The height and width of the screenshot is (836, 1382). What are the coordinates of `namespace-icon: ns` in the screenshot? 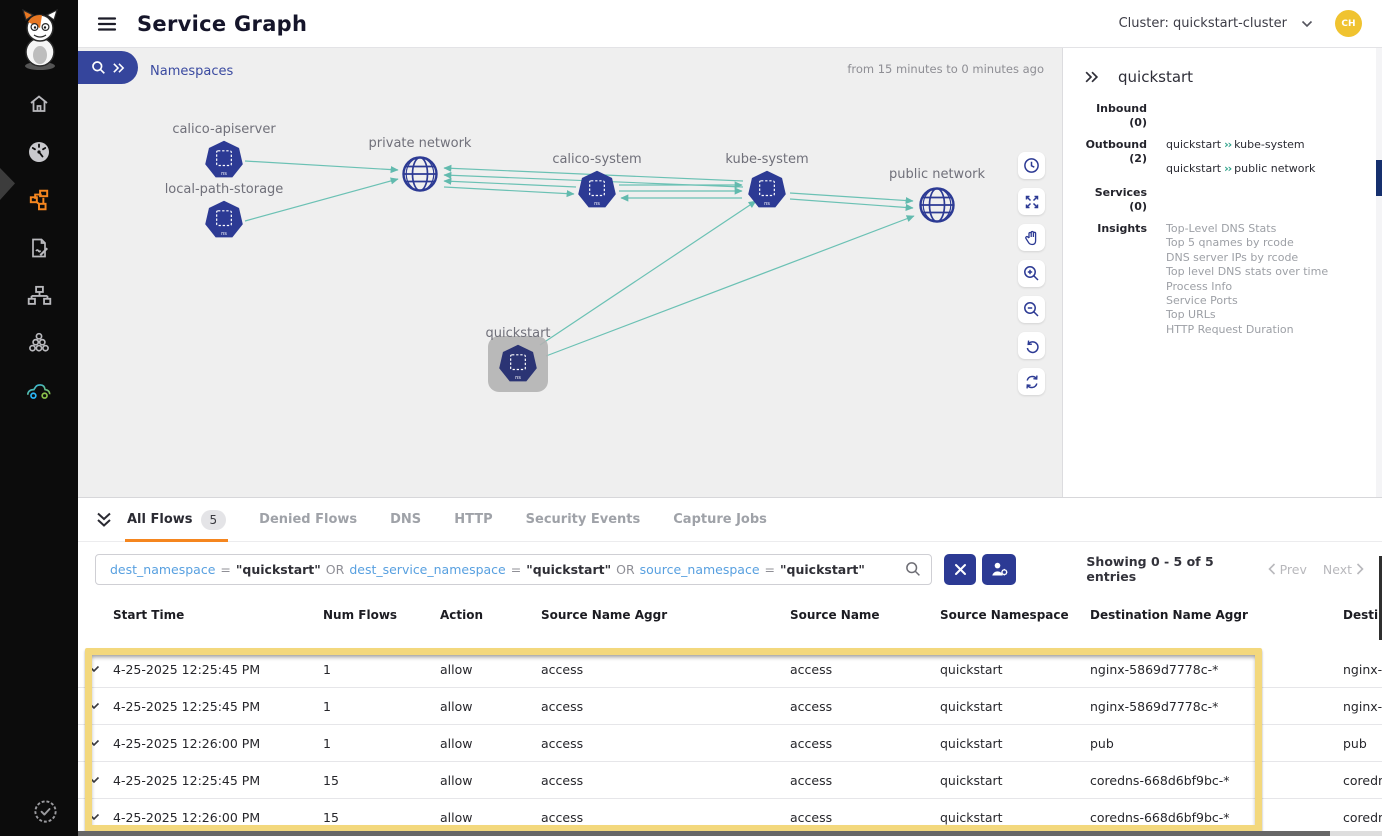 It's located at (518, 363).